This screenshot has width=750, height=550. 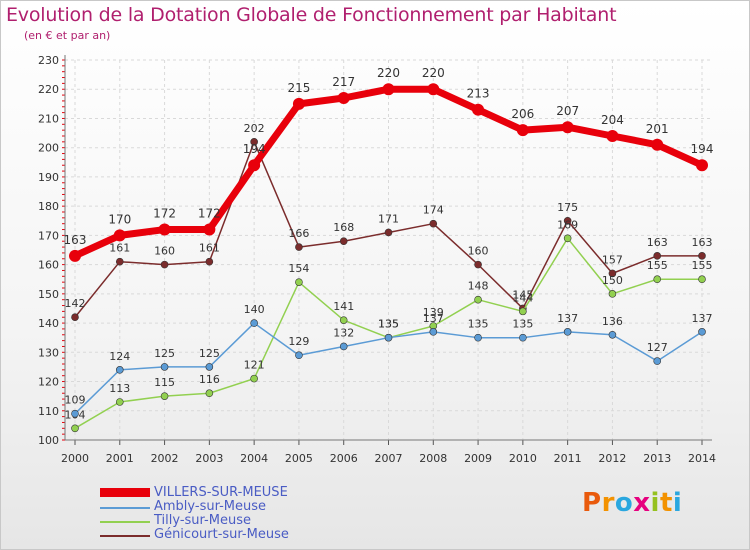 What do you see at coordinates (702, 265) in the screenshot?
I see `data-label: 155` at bounding box center [702, 265].